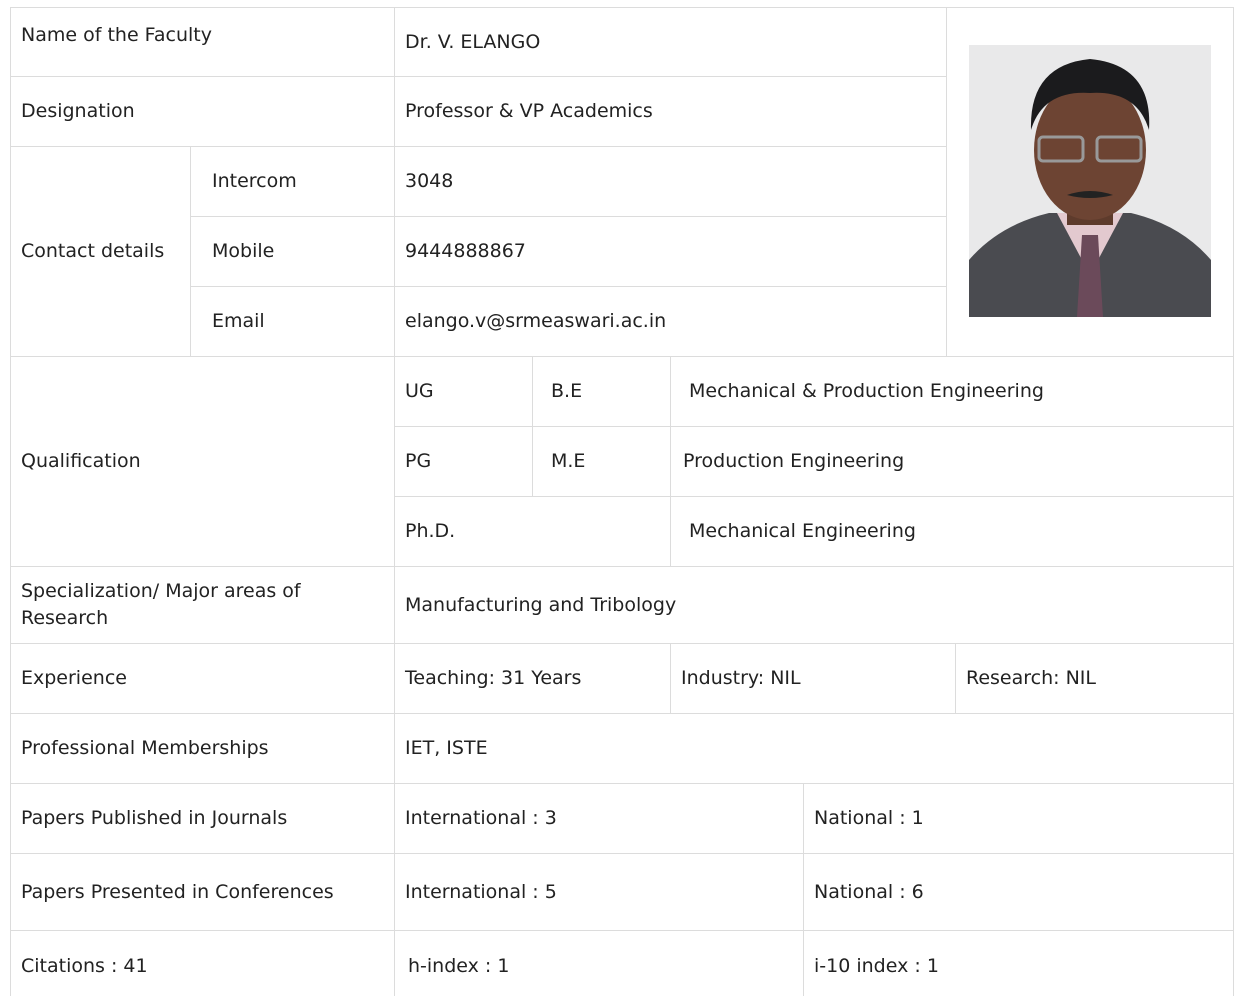 The height and width of the screenshot is (996, 1235). I want to click on cell-text: Designation, so click(78, 111).